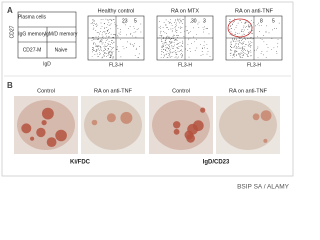 Image resolution: width=320 pixels, height=240 pixels. Describe the element at coordinates (32, 17) in the screenshot. I see `quadrant-label: Plasma cells` at that location.